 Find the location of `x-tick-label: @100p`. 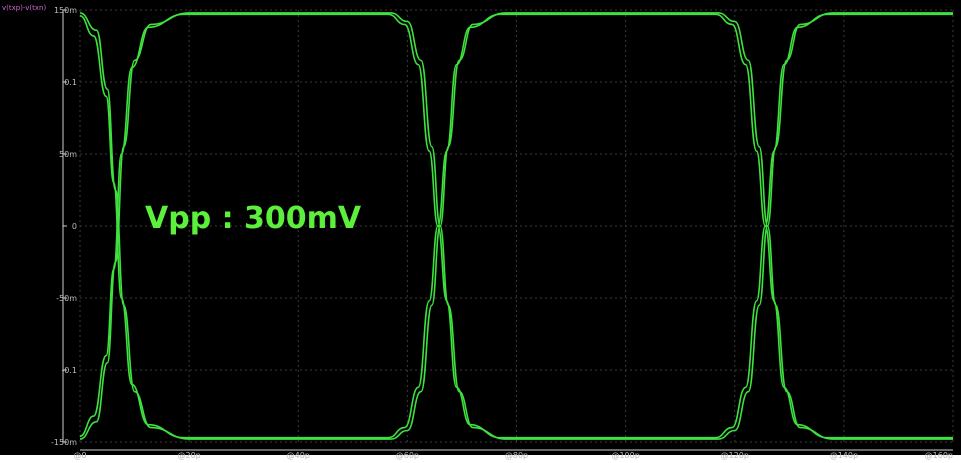

x-tick-label: @100p is located at coordinates (625, 455).